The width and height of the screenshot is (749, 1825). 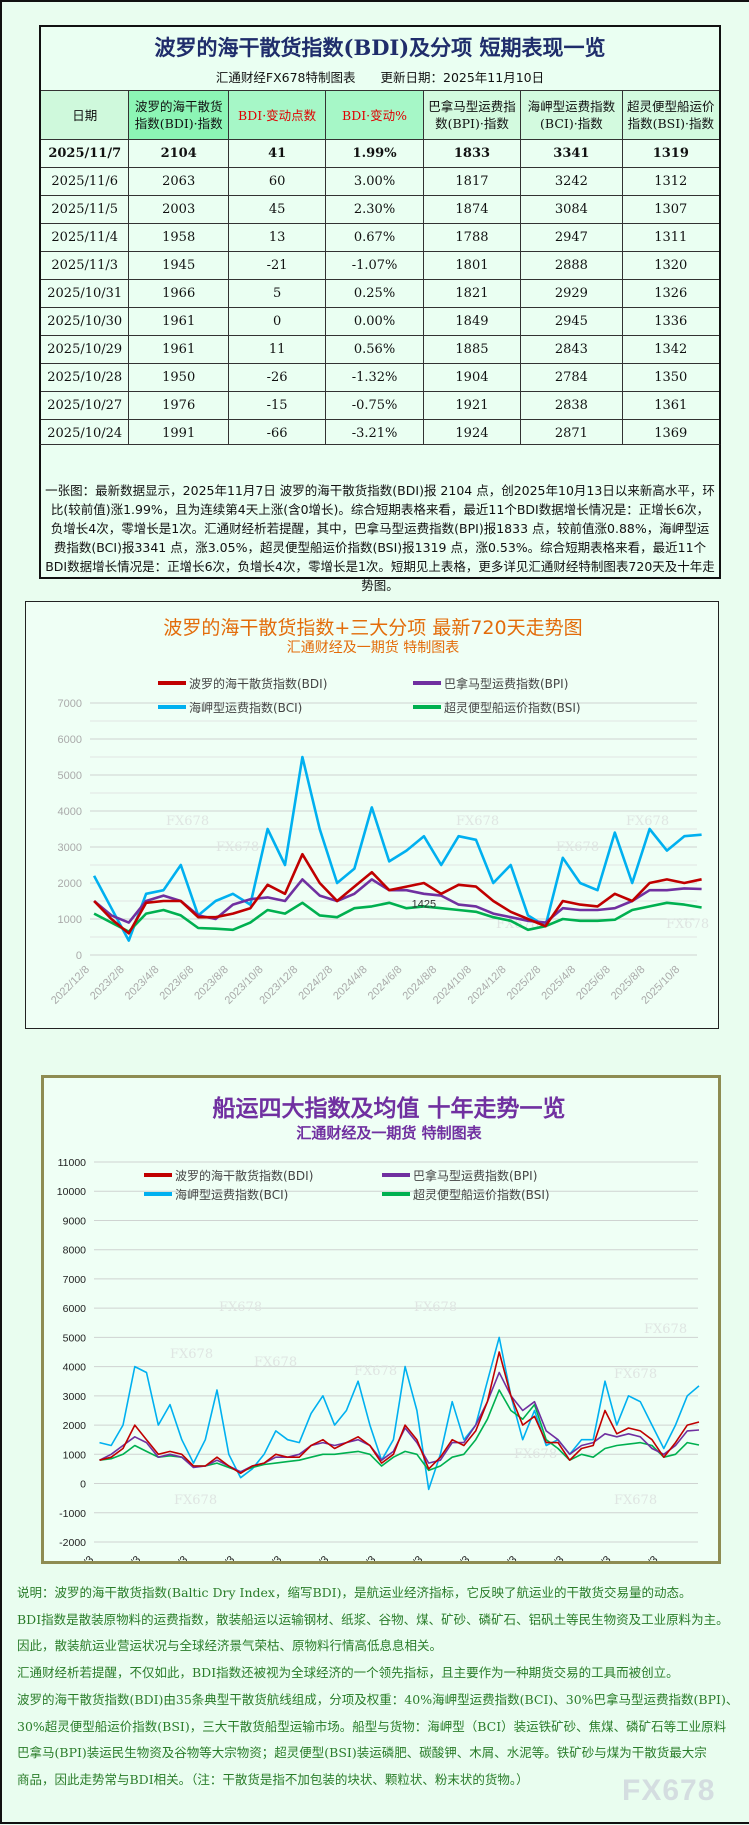 I want to click on cell-bci: 2945, so click(x=570, y=321).